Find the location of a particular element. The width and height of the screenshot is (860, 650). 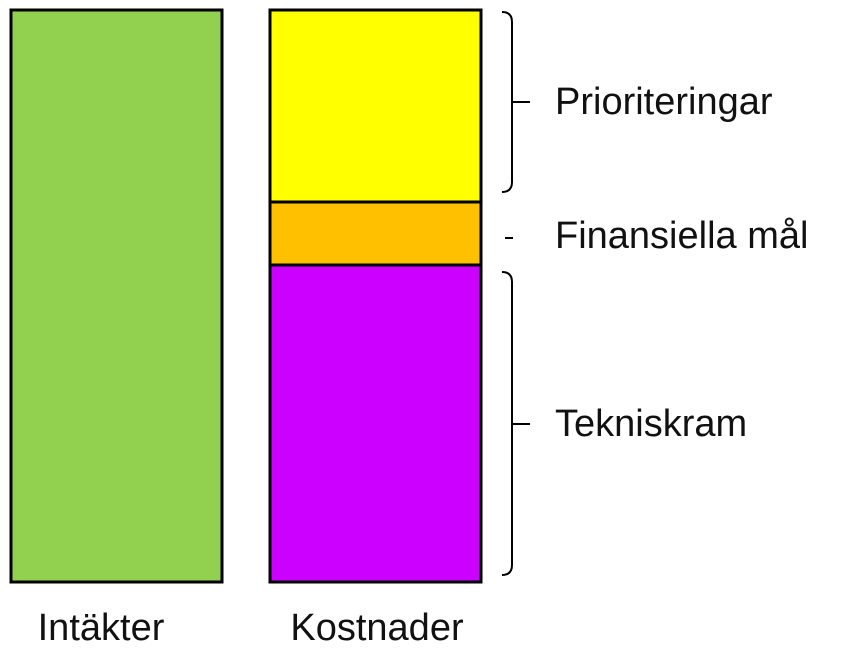

column-label: Intäkter is located at coordinates (101, 626).